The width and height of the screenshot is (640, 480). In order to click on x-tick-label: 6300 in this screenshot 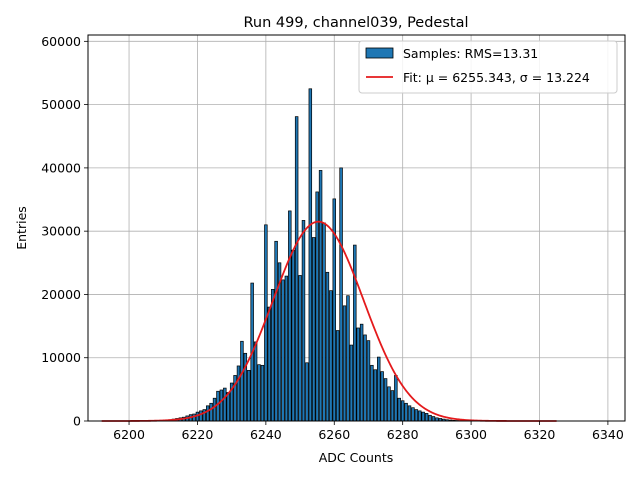, I will do `click(471, 434)`.